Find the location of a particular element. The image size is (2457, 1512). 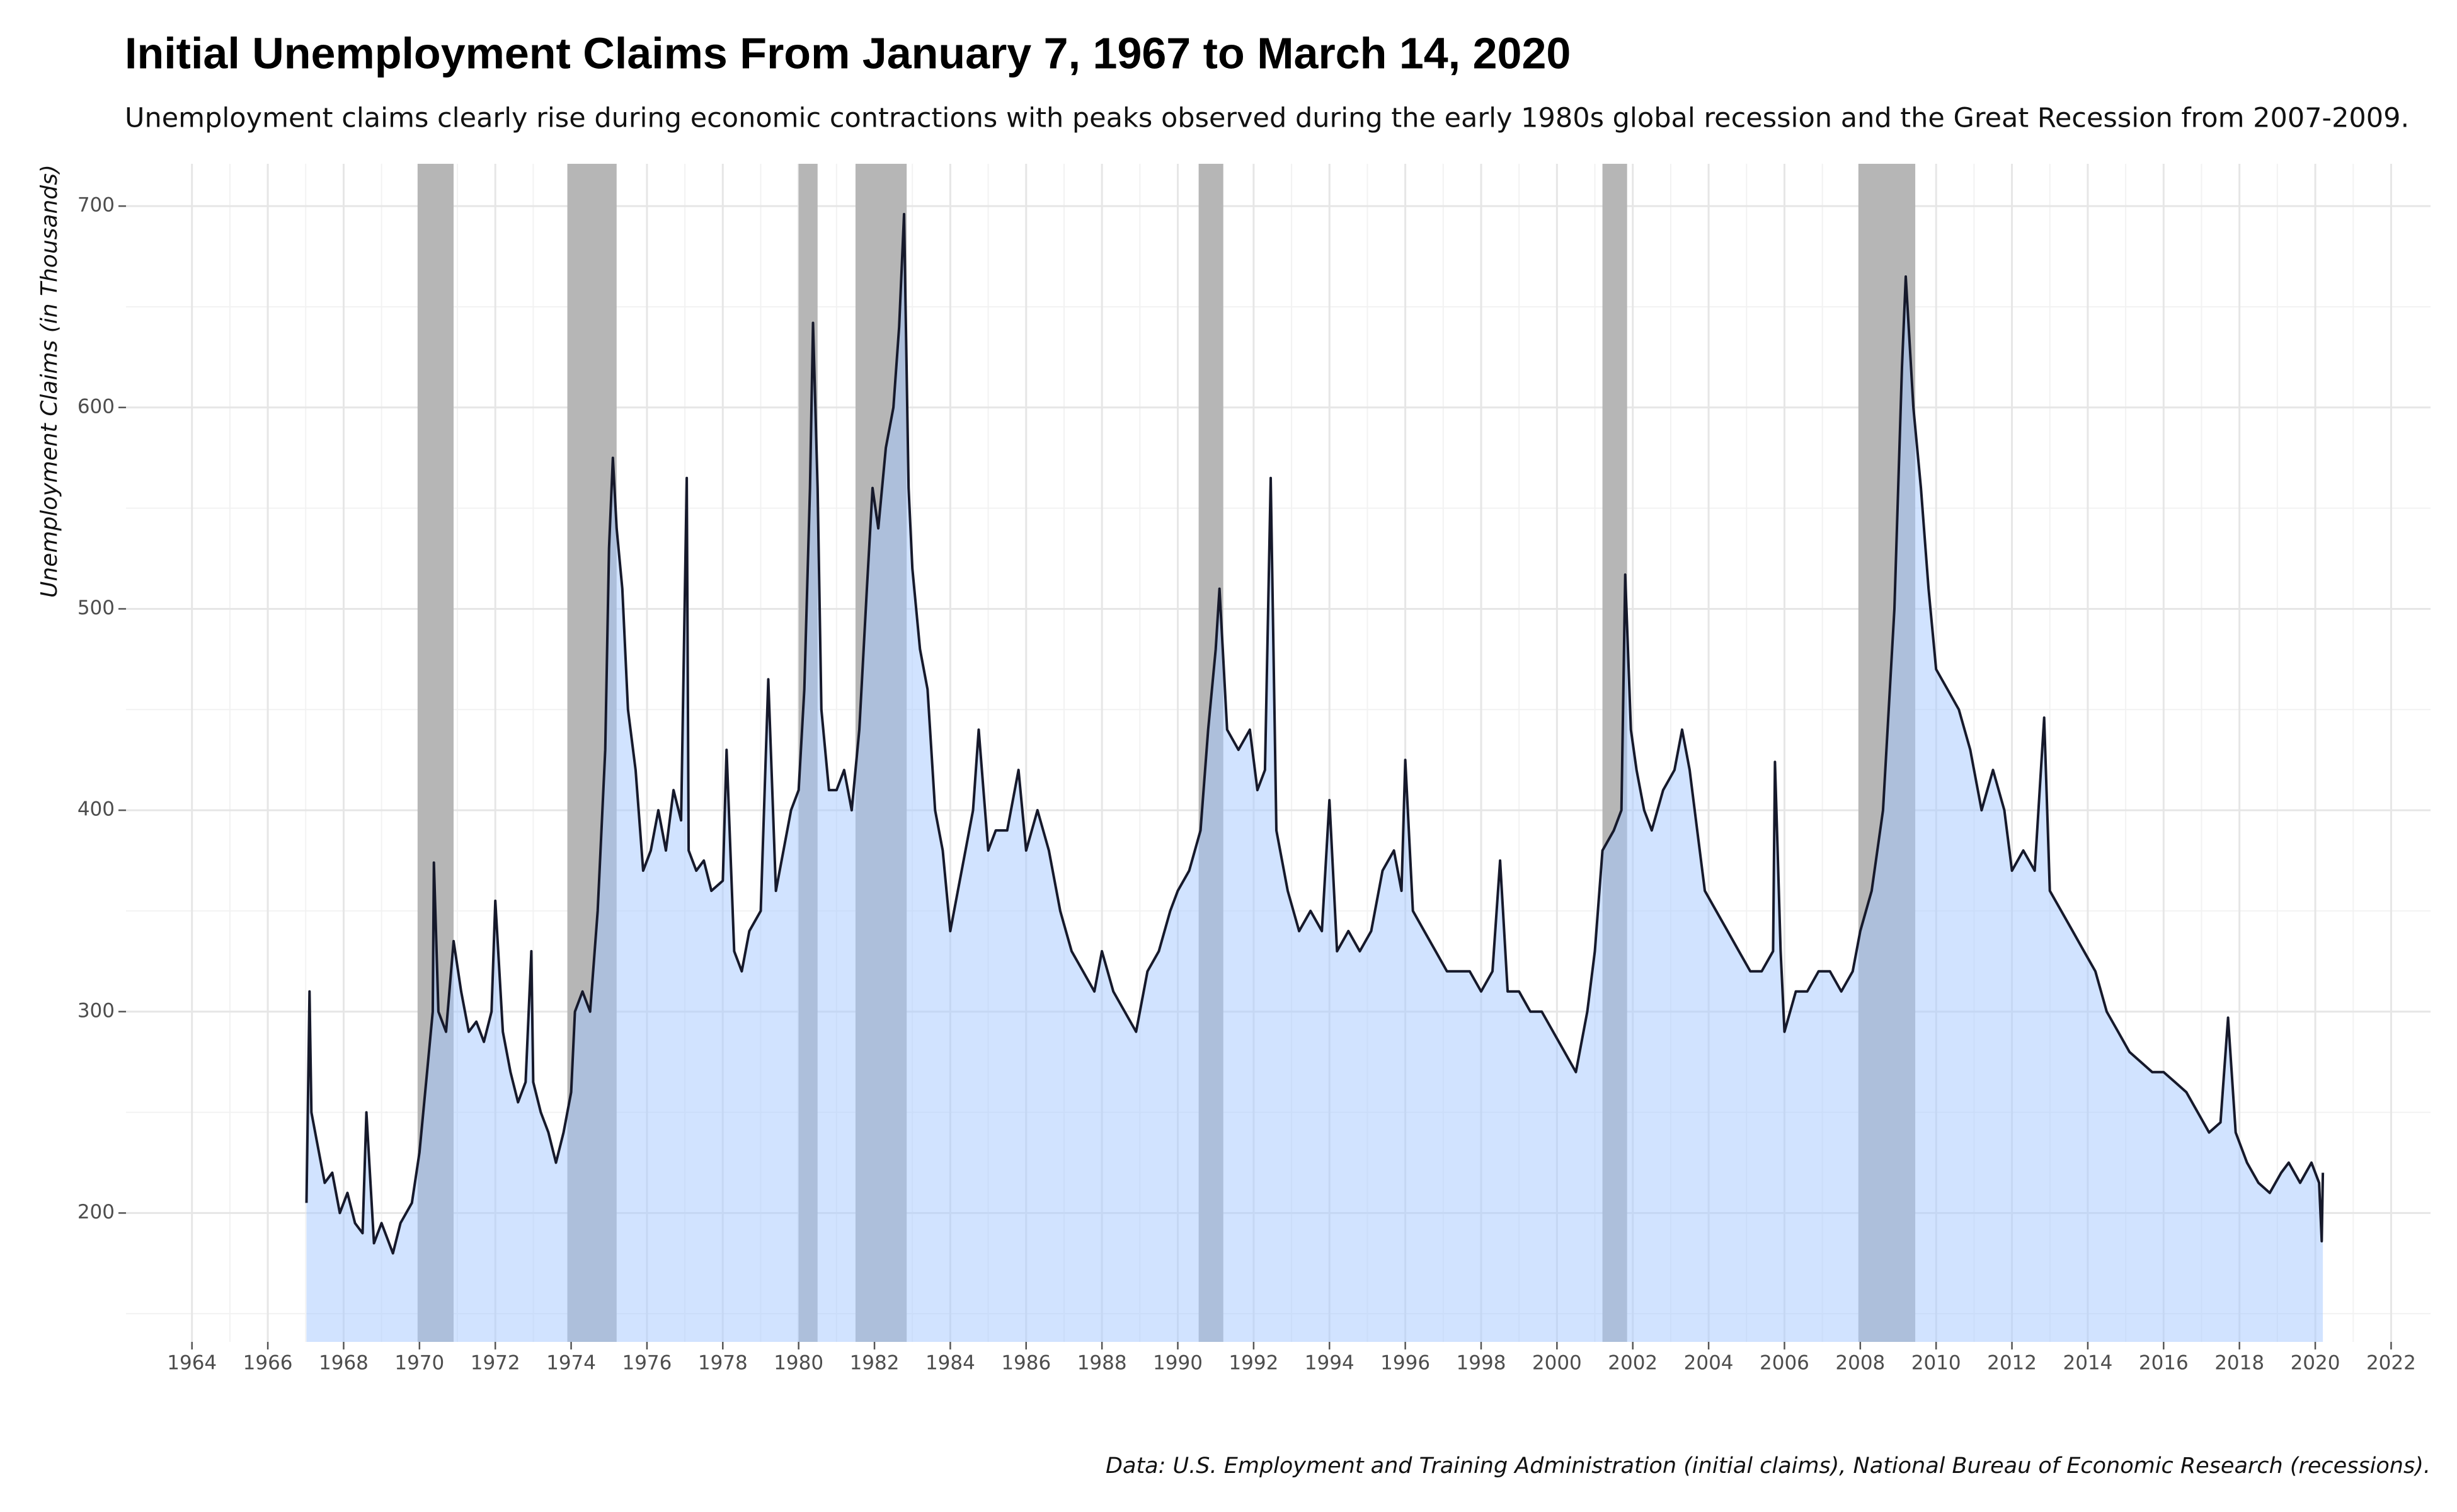

x-tick-label: 2022 is located at coordinates (2391, 1363).